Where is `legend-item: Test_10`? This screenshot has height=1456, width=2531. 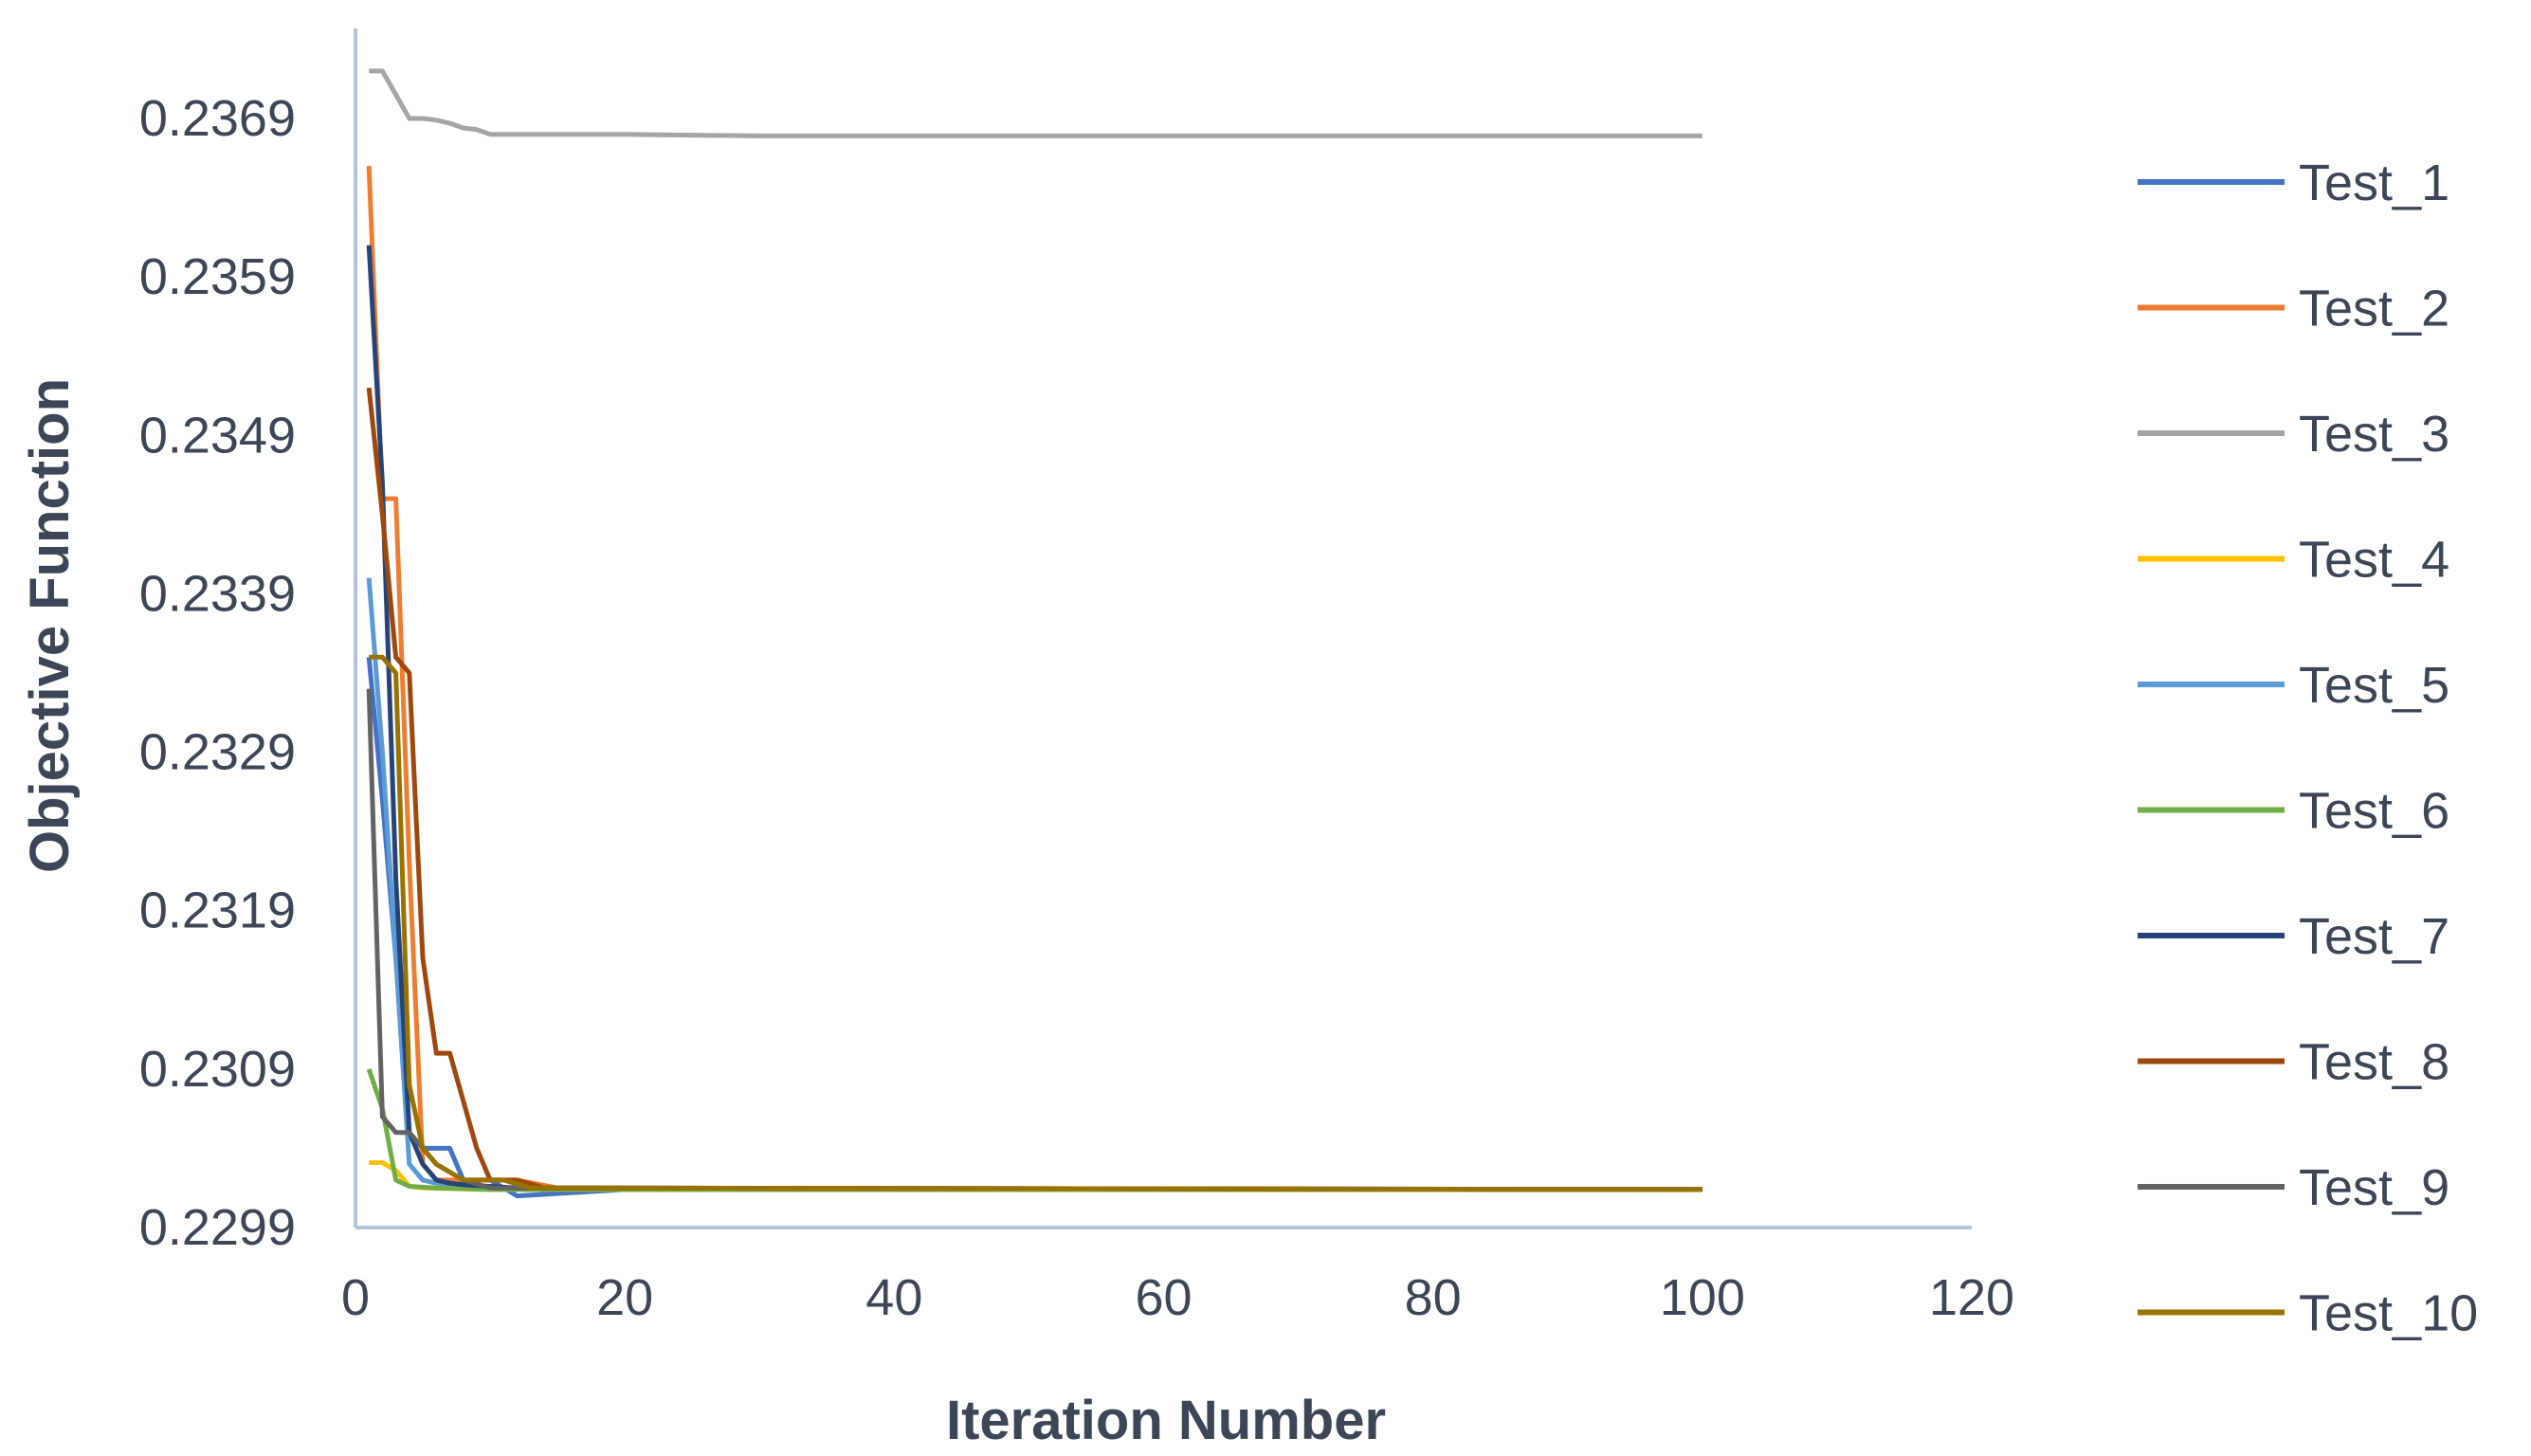 legend-item: Test_10 is located at coordinates (2308, 1313).